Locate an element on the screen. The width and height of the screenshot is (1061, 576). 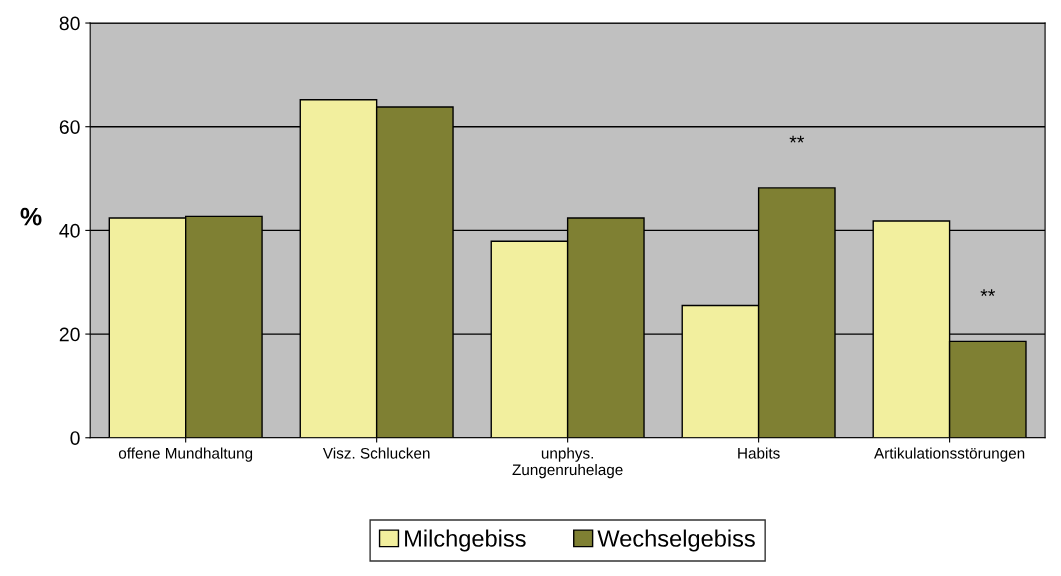
x-tick-label: Habits is located at coordinates (759, 453).